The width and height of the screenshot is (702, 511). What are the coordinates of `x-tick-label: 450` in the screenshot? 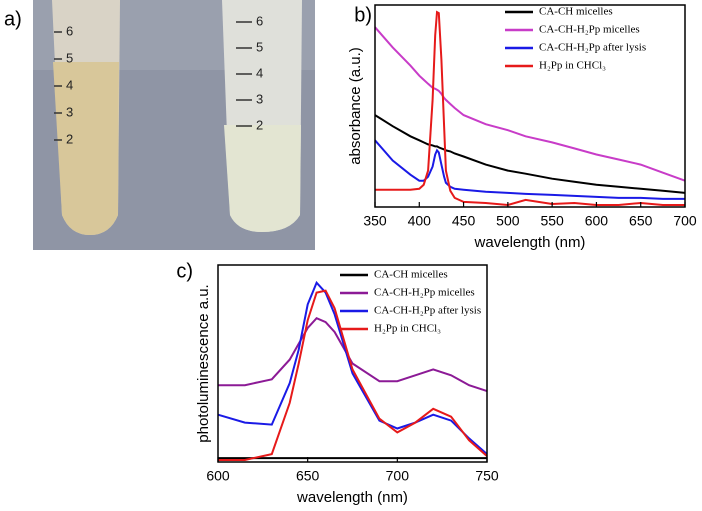 It's located at (464, 221).